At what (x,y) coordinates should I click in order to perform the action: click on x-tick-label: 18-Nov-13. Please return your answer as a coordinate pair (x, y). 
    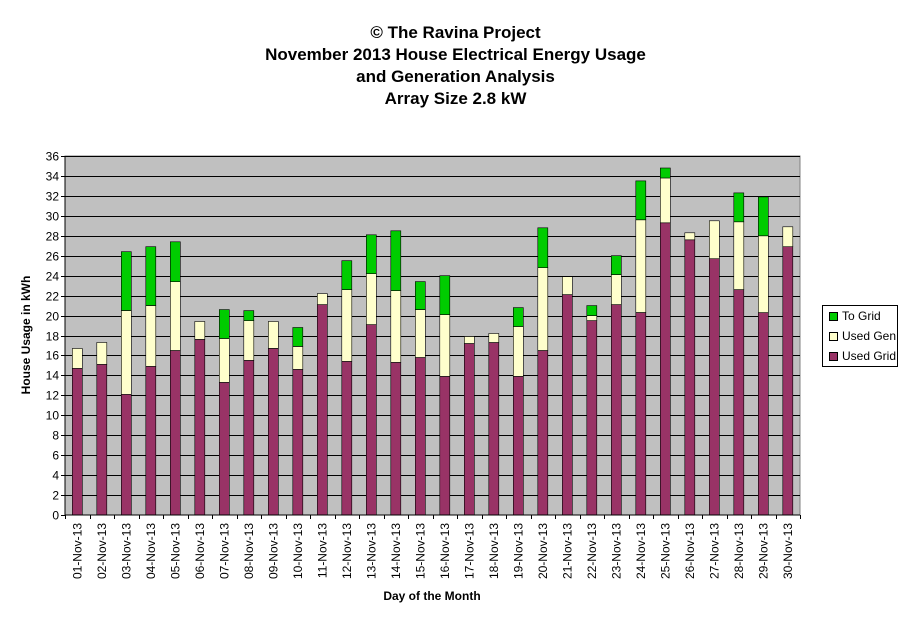
    Looking at the image, I should click on (494, 551).